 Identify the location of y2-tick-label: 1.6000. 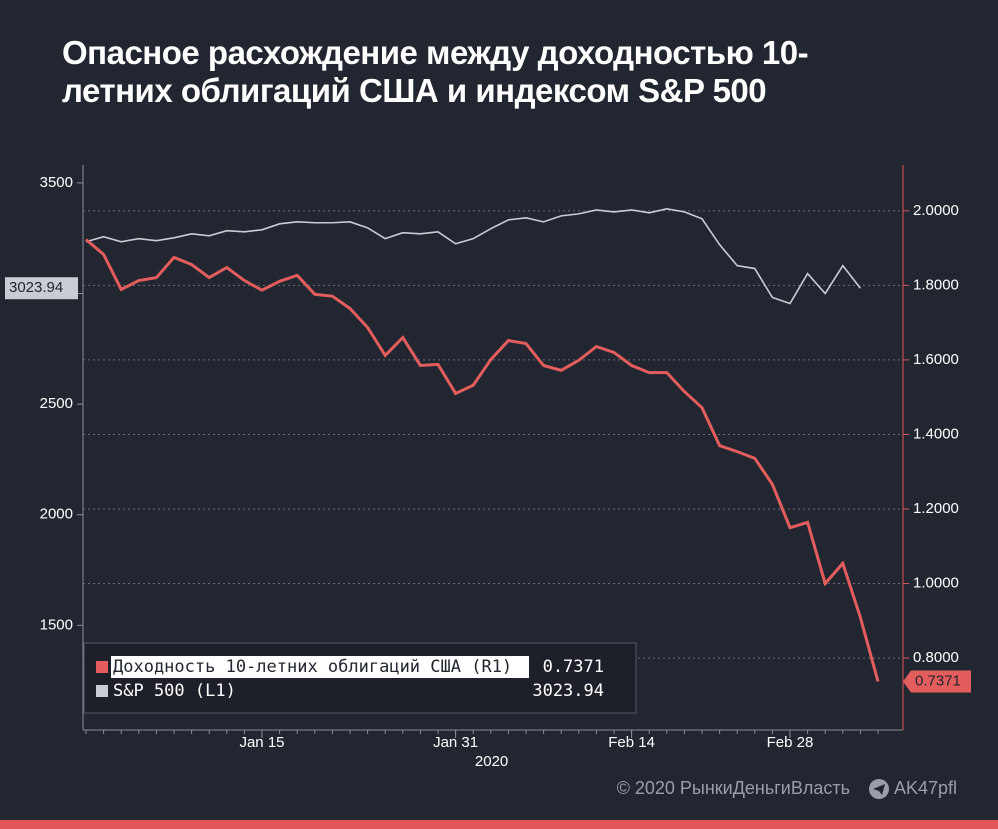
(936, 359).